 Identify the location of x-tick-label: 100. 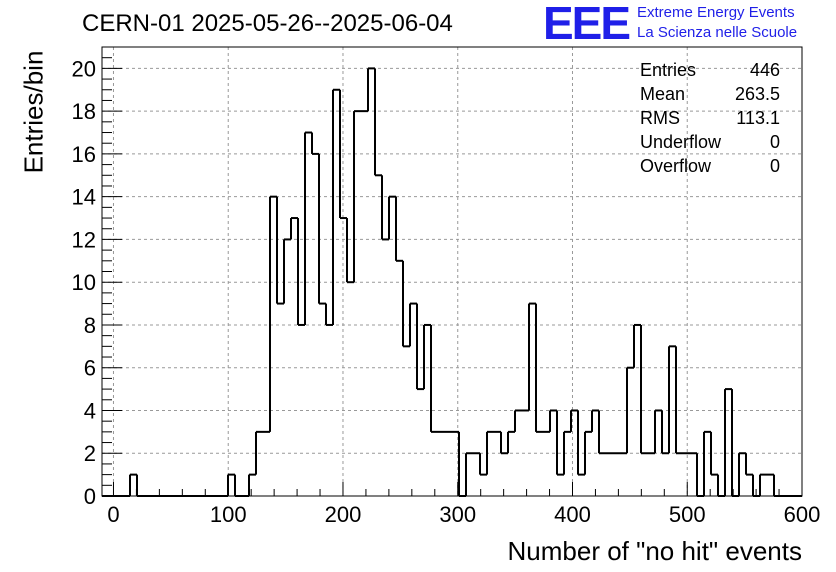
(228, 514).